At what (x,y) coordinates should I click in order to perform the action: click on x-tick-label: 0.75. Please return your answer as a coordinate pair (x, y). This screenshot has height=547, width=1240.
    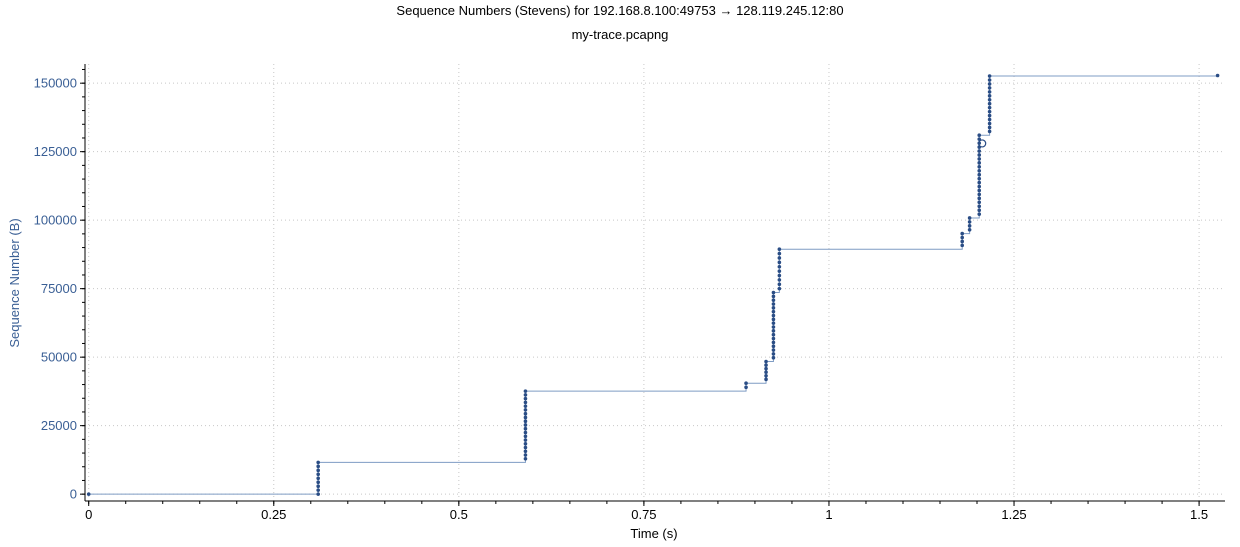
    Looking at the image, I should click on (643, 514).